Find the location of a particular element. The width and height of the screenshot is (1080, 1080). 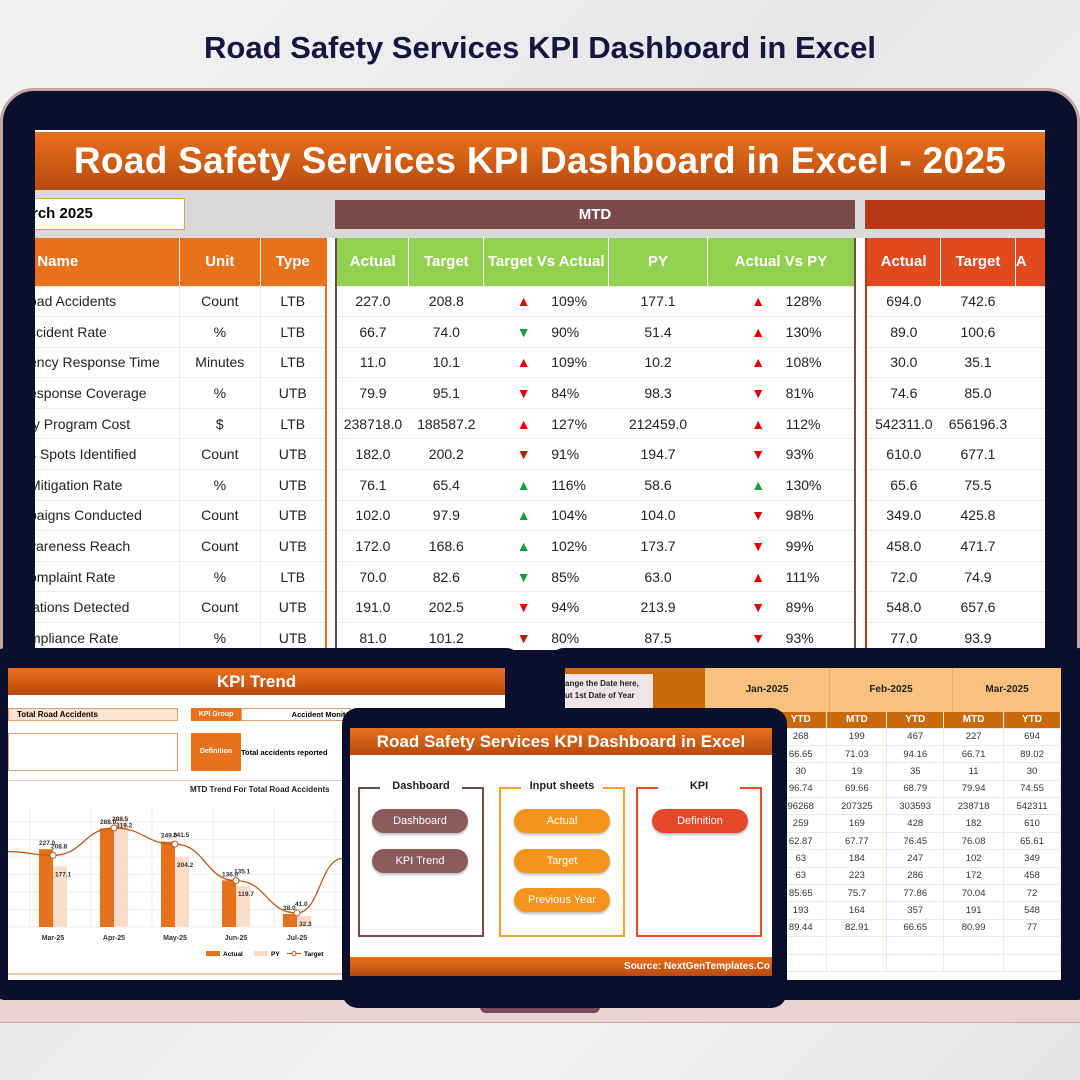

input-value: 286 is located at coordinates (915, 876).